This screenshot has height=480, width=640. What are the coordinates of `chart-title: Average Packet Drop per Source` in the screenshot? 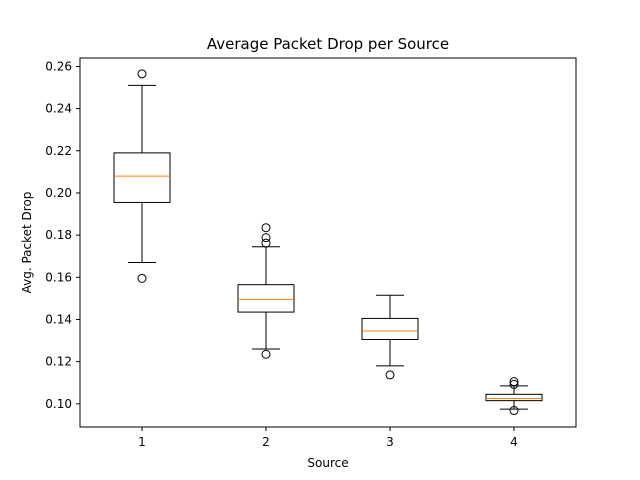 It's located at (328, 44).